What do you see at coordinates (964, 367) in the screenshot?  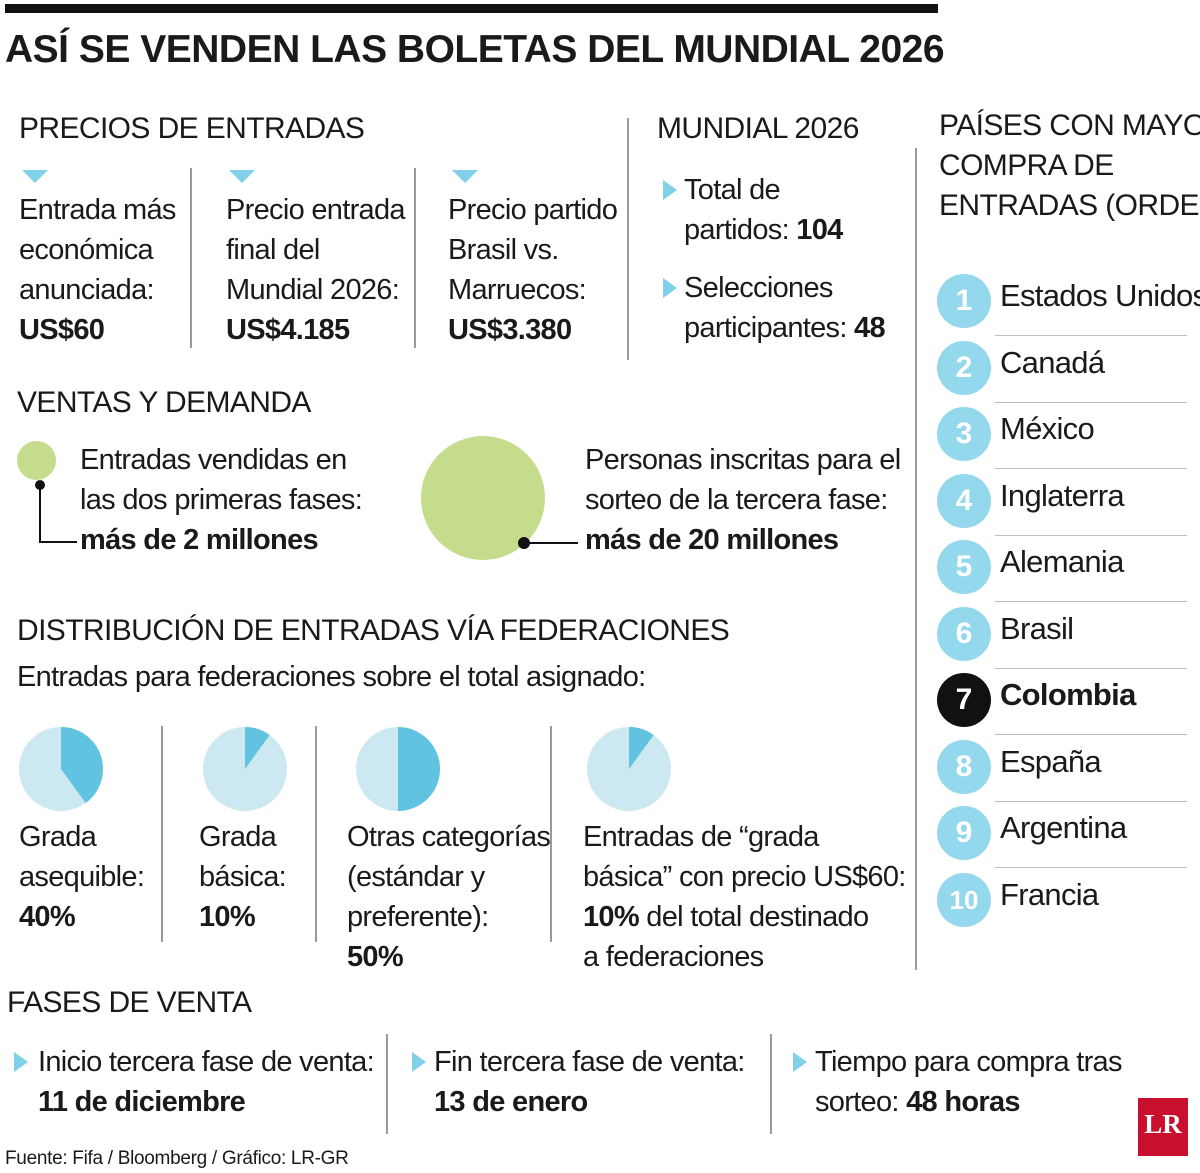 I see `rank-badge: 2` at bounding box center [964, 367].